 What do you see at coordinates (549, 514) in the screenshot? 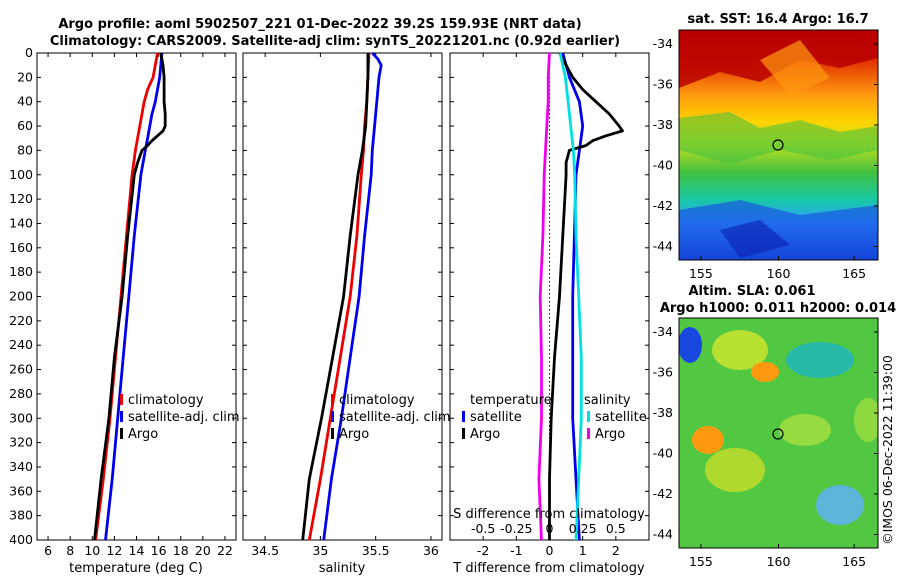
I see `s-difference-xlabel: S difference from climatology` at bounding box center [549, 514].